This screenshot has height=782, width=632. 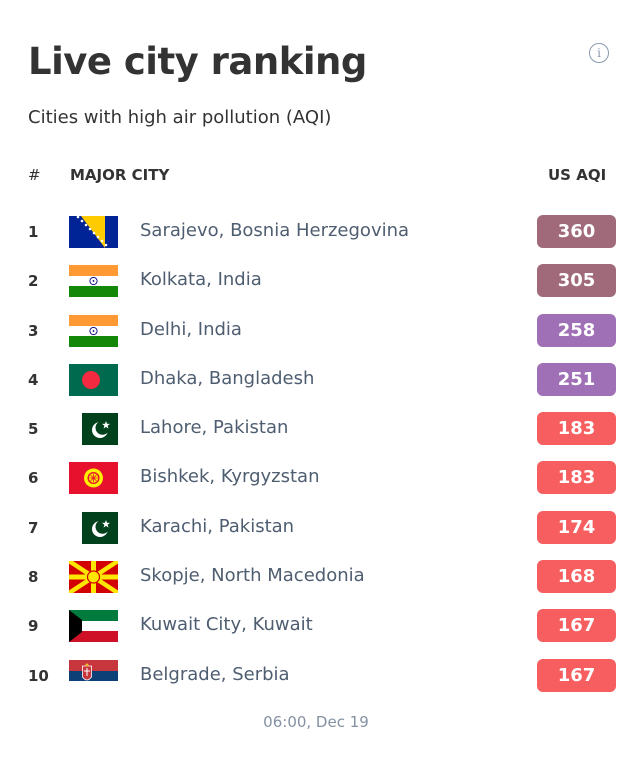 What do you see at coordinates (316, 675) in the screenshot?
I see `ranking-row: 10 Belgrade, Serbia 167` at bounding box center [316, 675].